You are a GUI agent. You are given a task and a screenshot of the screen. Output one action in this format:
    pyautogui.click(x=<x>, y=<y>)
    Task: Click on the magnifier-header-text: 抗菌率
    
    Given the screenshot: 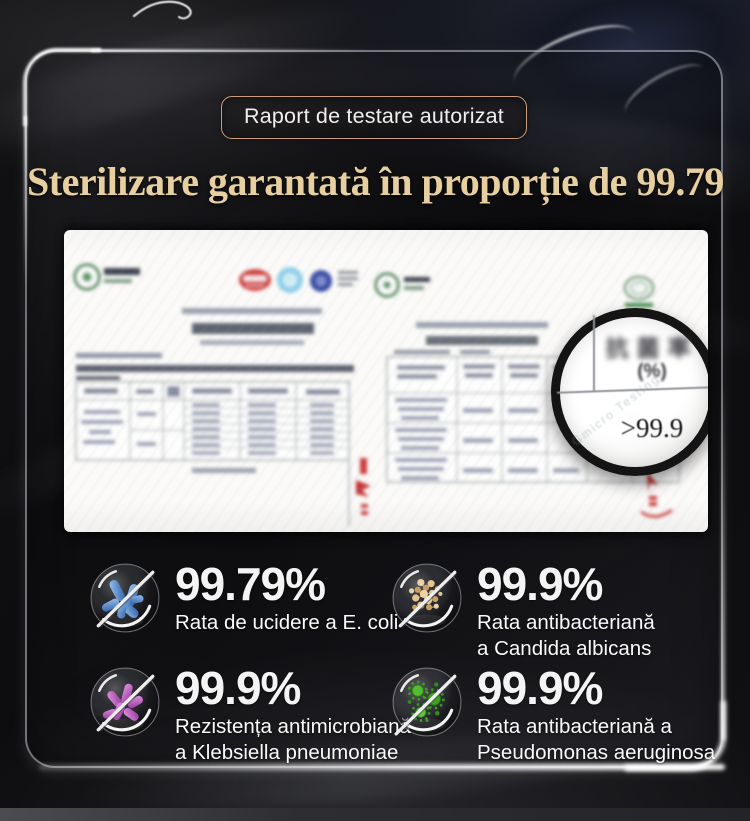 What is the action you would take?
    pyautogui.click(x=652, y=348)
    